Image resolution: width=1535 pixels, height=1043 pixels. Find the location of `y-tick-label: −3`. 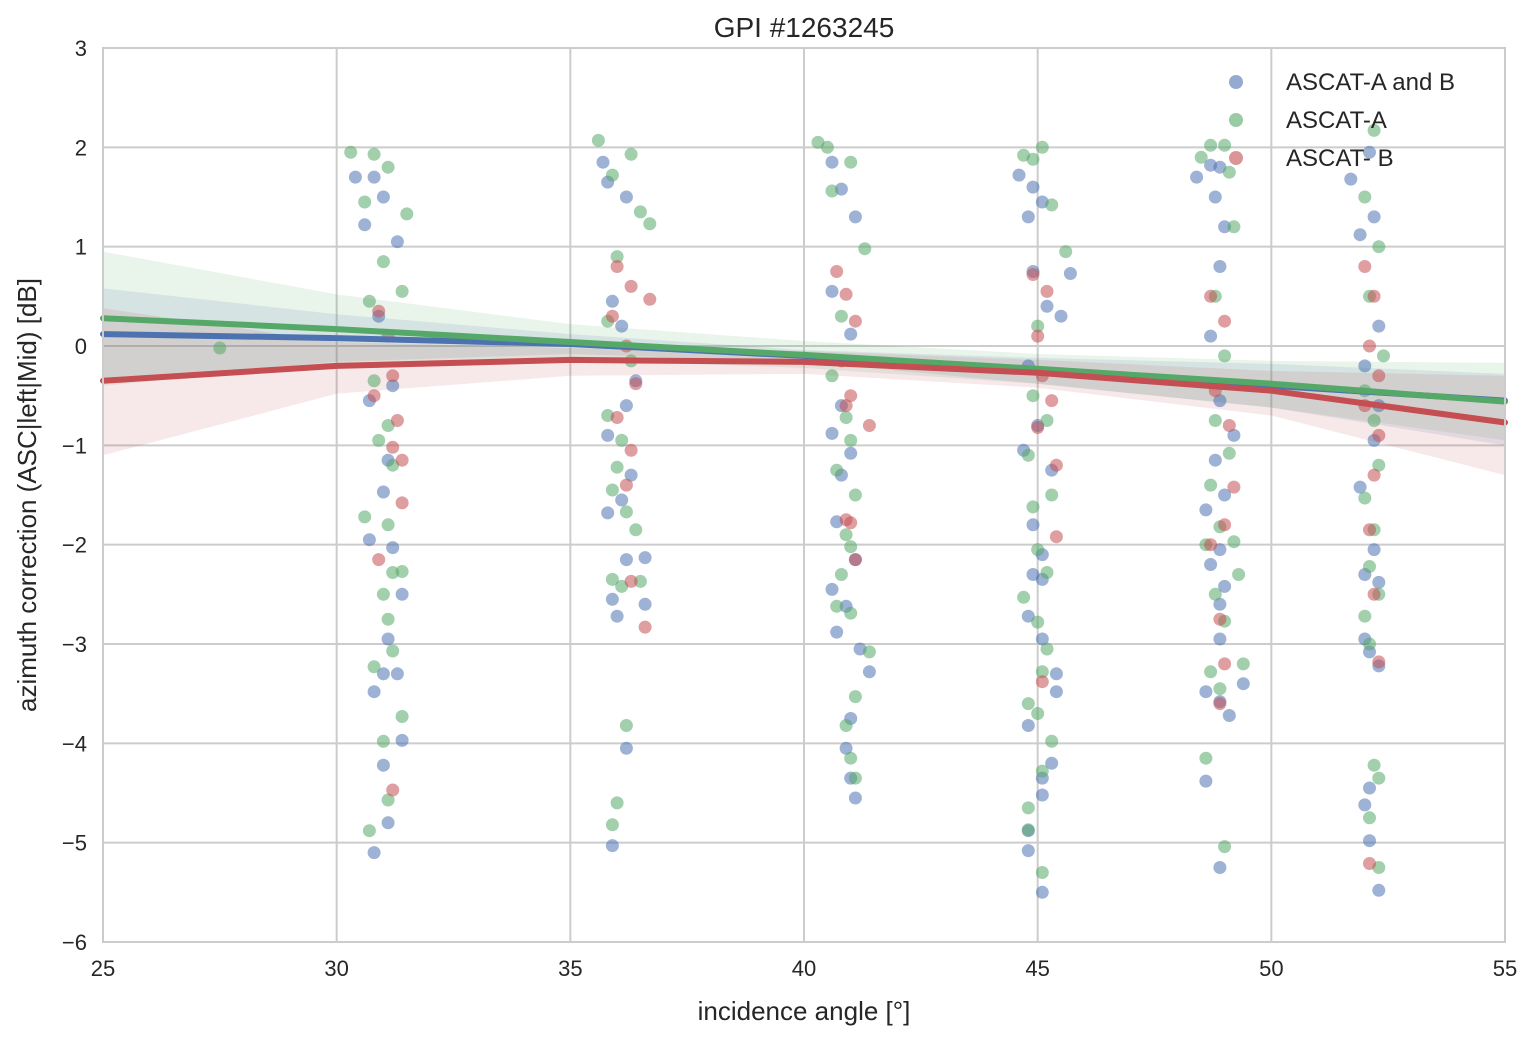

y-tick-label: −3 is located at coordinates (74, 644).